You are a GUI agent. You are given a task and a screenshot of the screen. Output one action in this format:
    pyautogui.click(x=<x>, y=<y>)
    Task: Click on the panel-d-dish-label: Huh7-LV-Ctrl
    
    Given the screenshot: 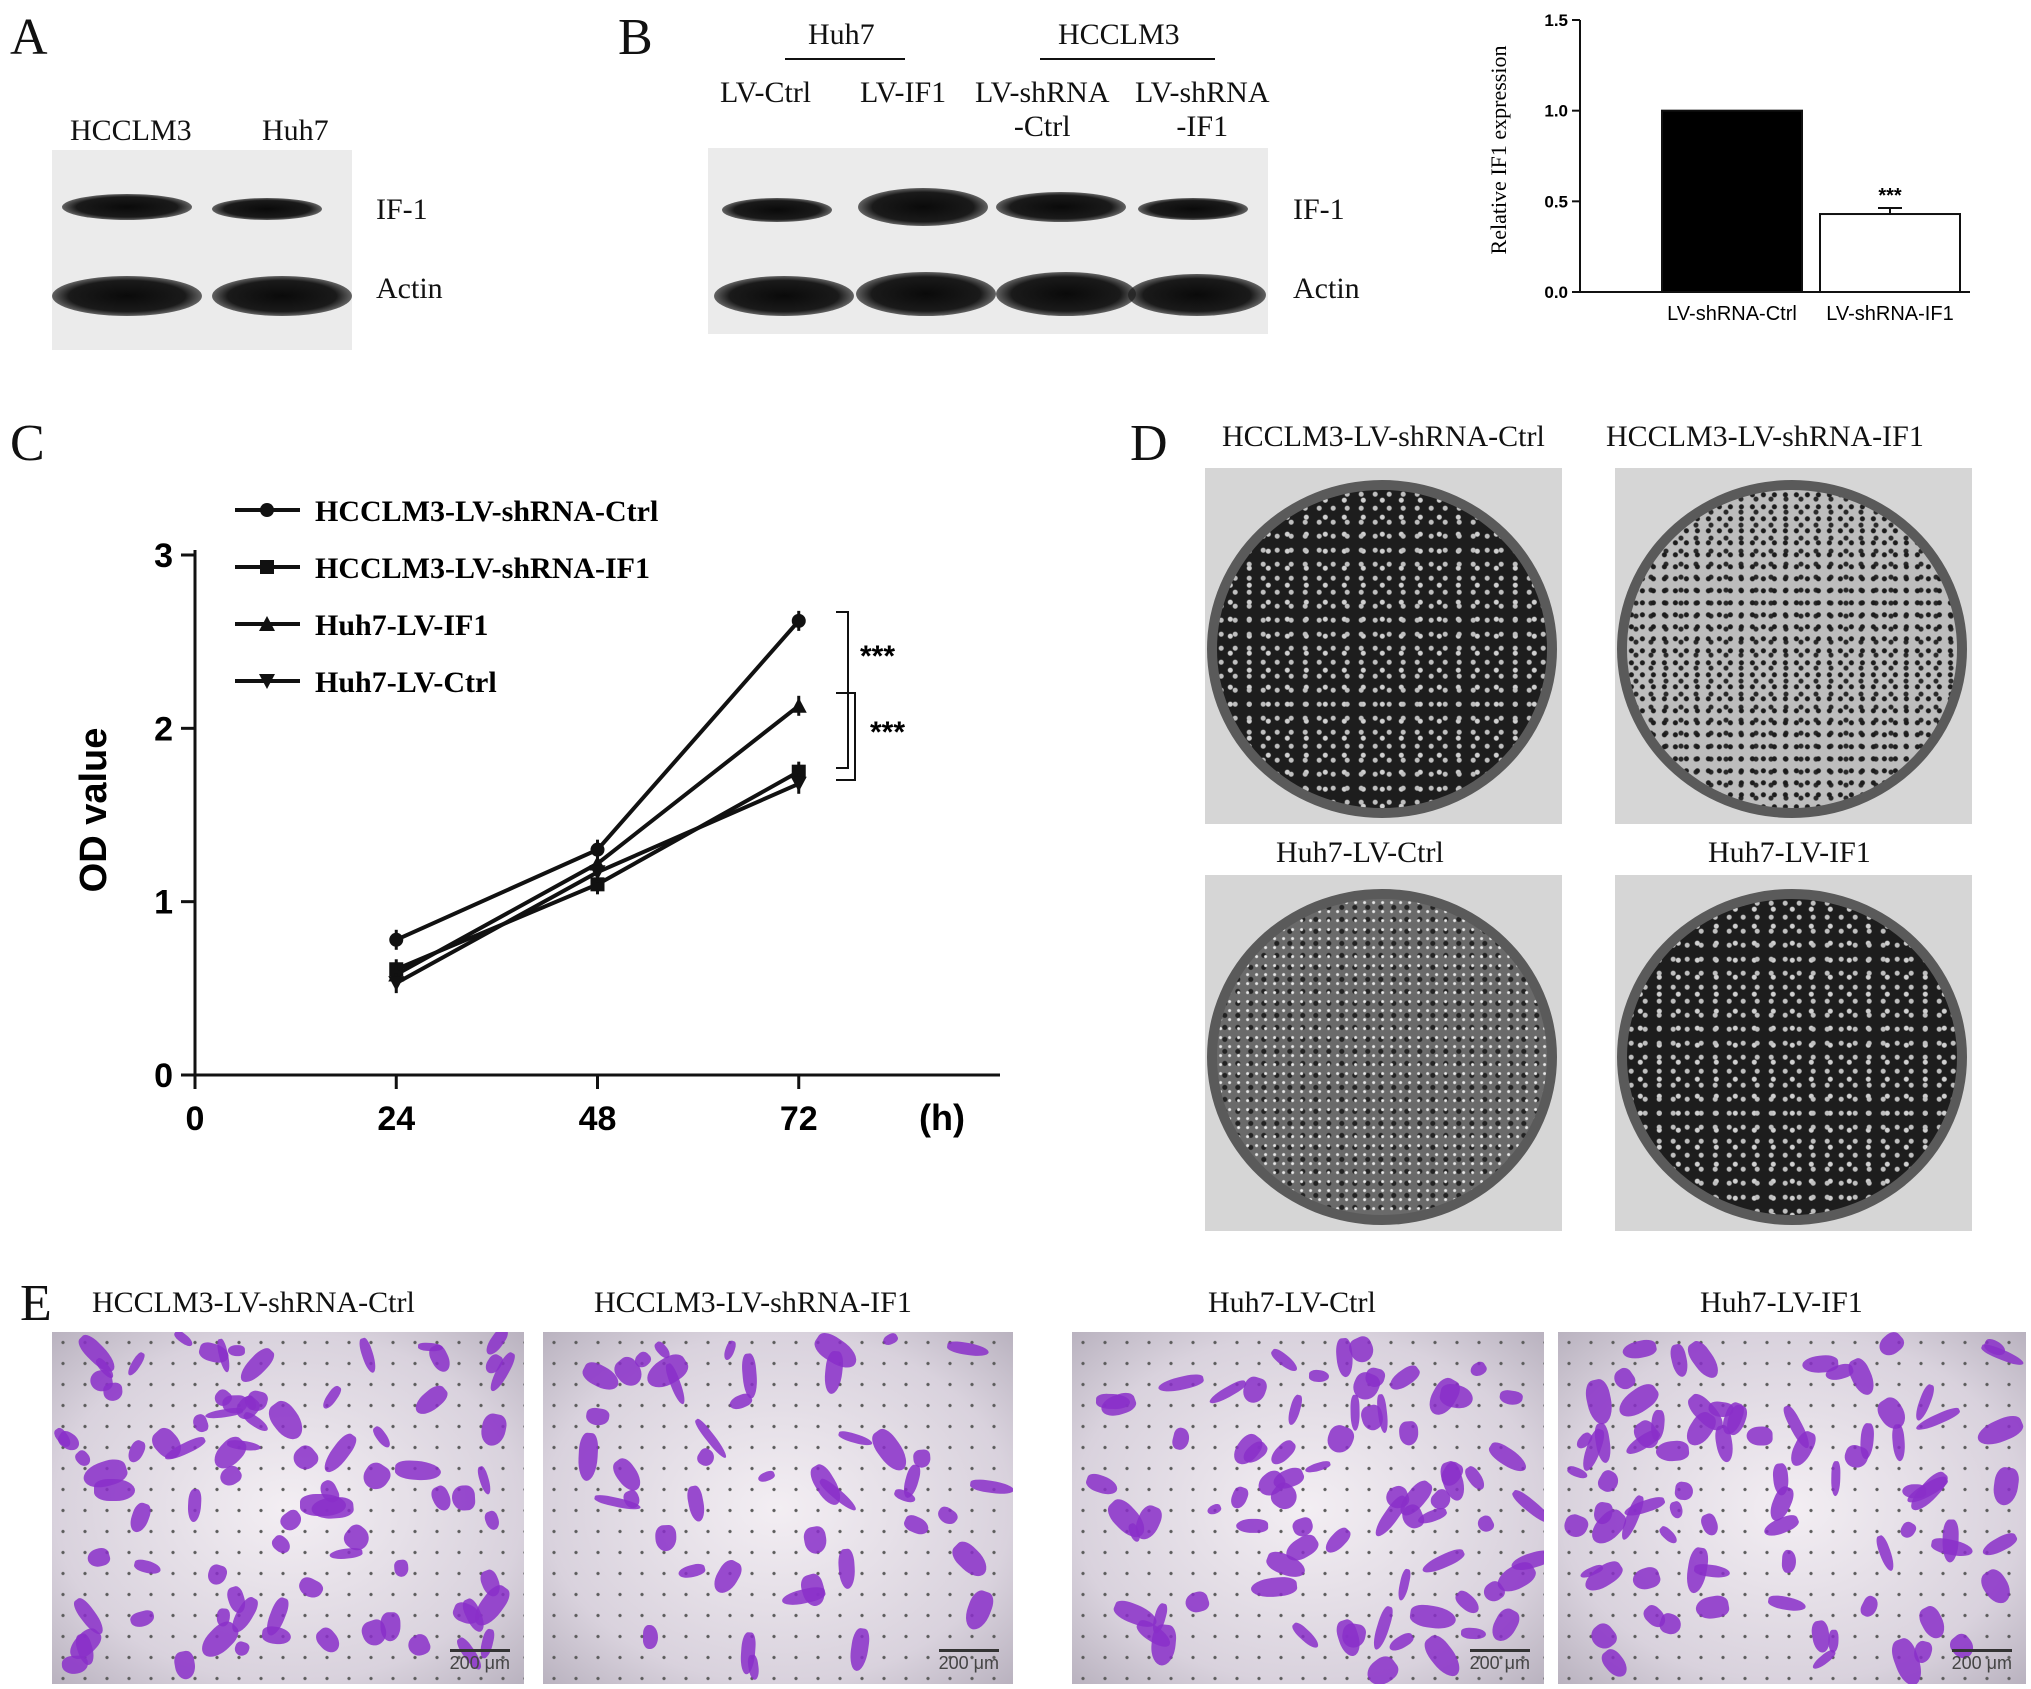 What is the action you would take?
    pyautogui.click(x=1360, y=852)
    